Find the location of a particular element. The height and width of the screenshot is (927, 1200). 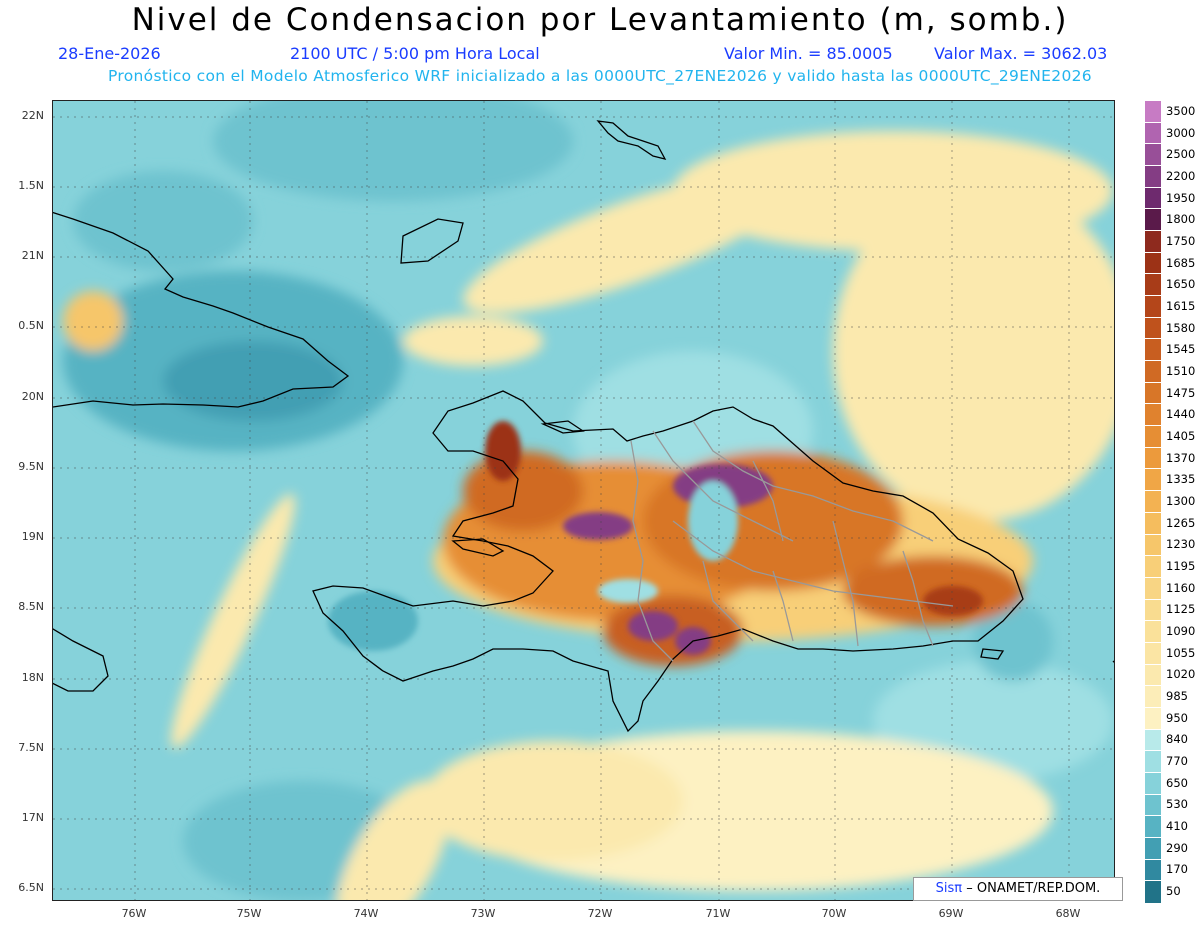

y-label: 19N is located at coordinates (32, 536).